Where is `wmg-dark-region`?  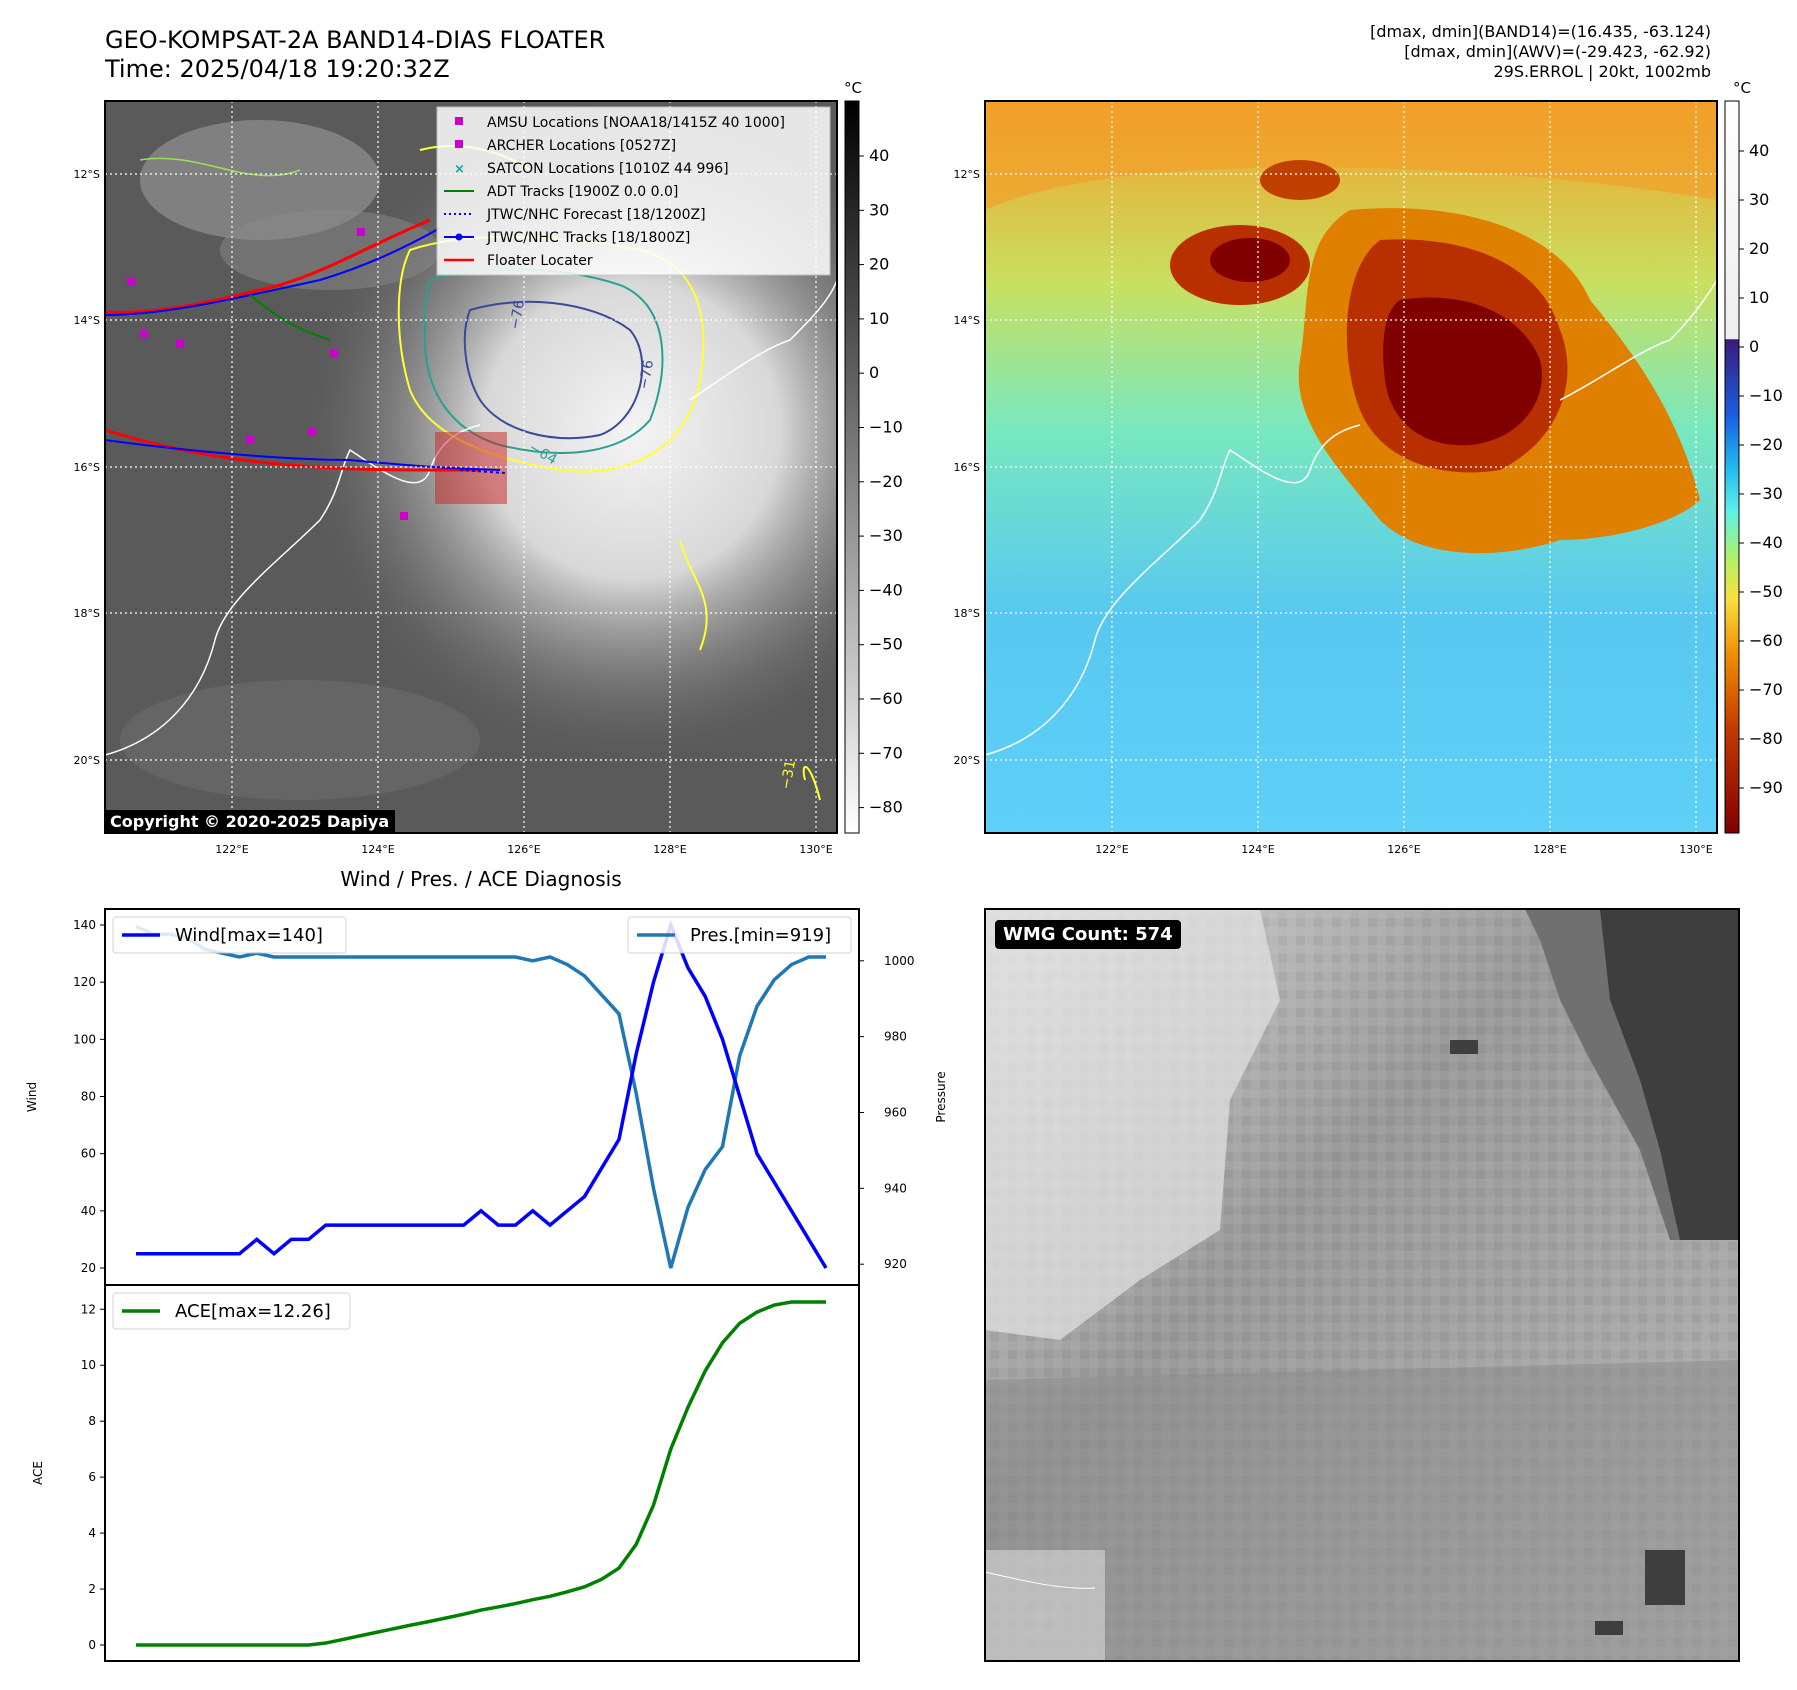
wmg-dark-region is located at coordinates (1362, 1510).